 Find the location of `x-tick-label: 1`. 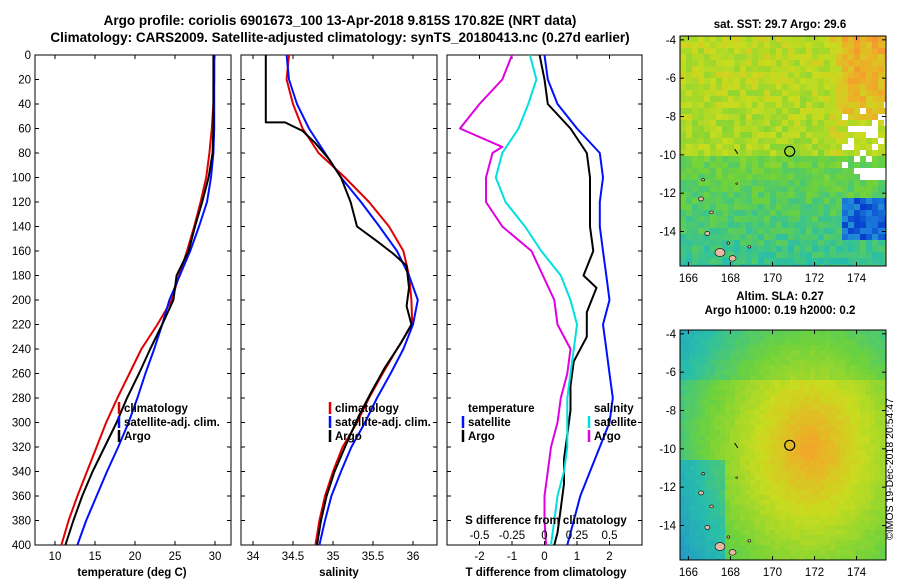

x-tick-label: 1 is located at coordinates (577, 557).